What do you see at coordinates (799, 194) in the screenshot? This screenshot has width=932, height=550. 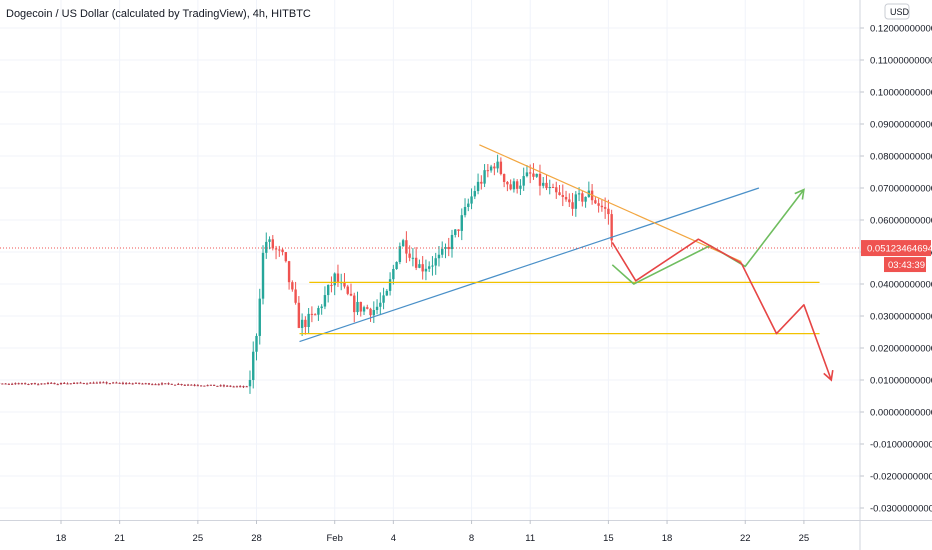 I see `bullish-projection-path-arrowhead` at bounding box center [799, 194].